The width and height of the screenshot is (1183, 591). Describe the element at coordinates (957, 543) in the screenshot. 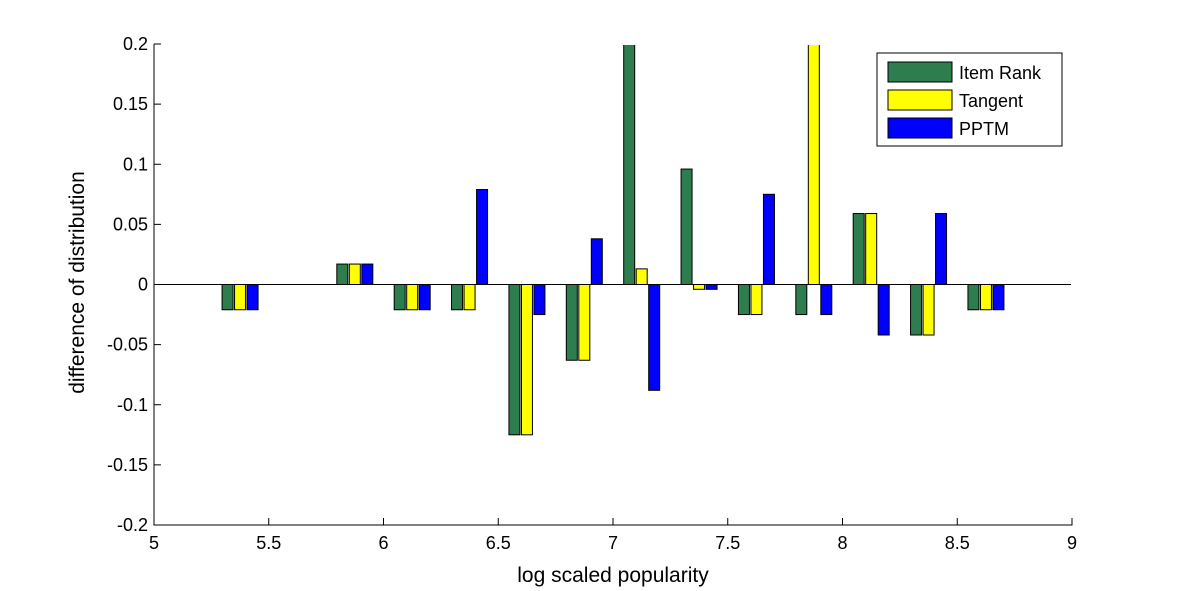

I see `x-tick-label-7: 8.5` at that location.